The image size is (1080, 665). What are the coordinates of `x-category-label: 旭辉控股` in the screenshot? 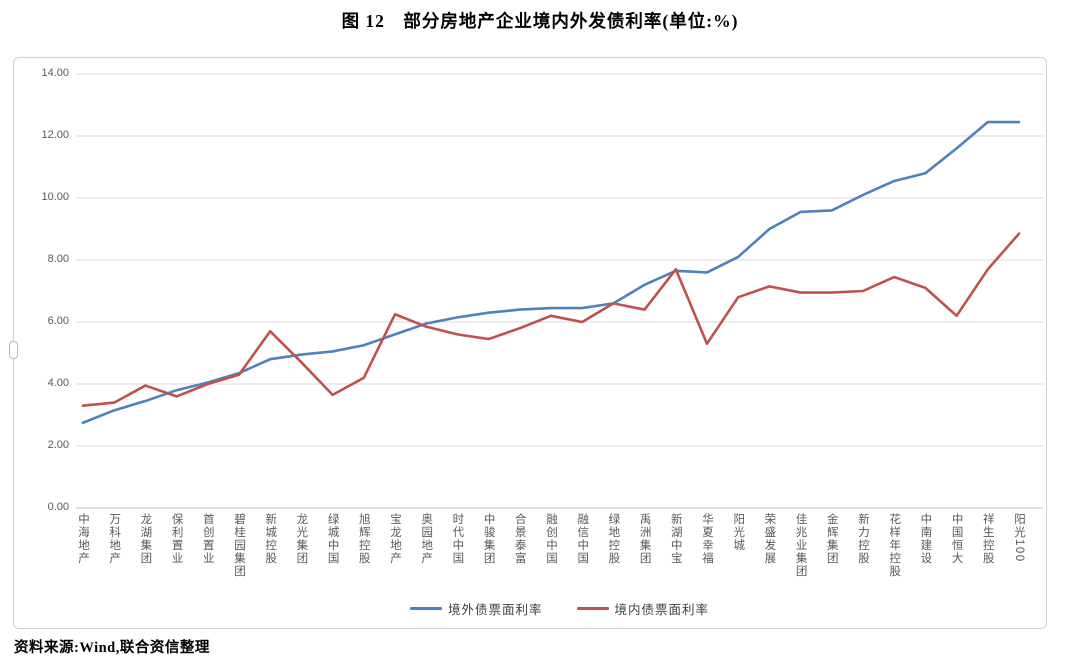 It's located at (363, 539).